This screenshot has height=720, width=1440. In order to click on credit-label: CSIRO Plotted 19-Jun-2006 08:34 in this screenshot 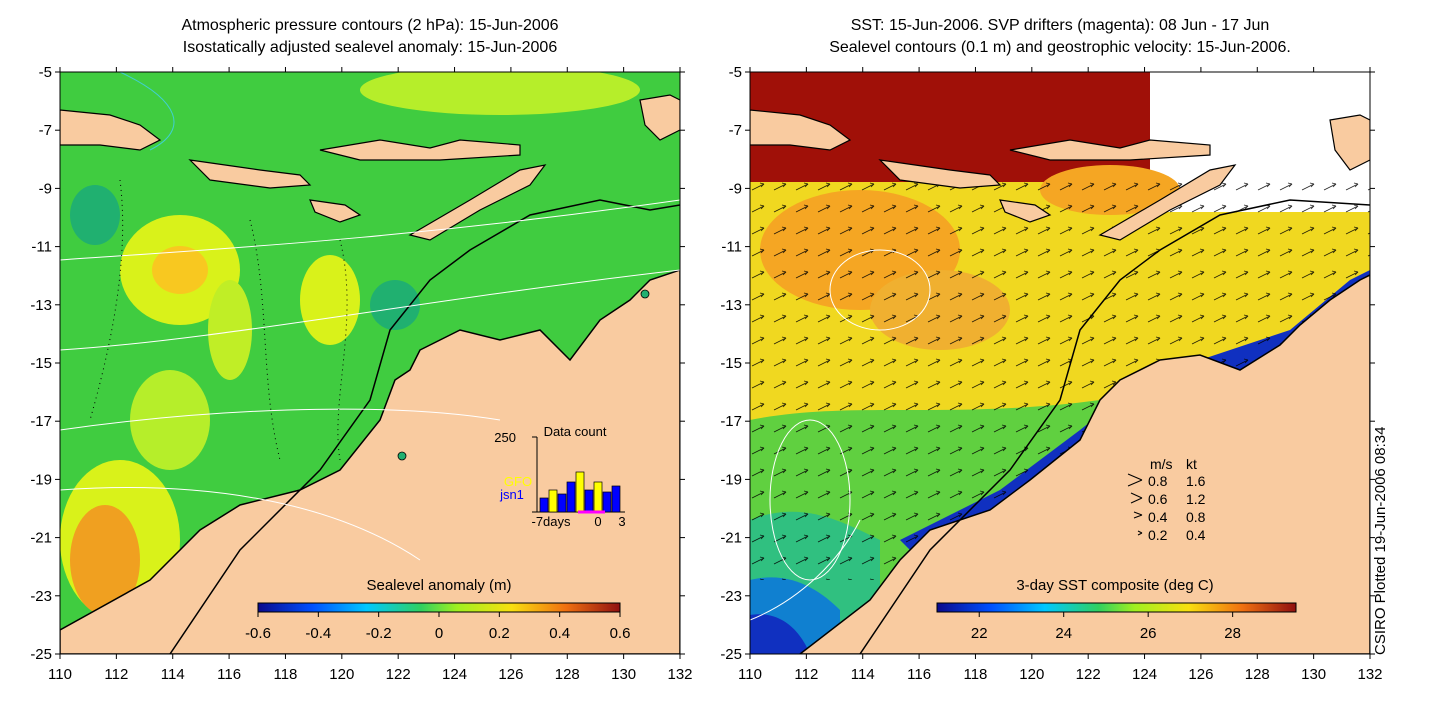, I will do `click(1380, 540)`.